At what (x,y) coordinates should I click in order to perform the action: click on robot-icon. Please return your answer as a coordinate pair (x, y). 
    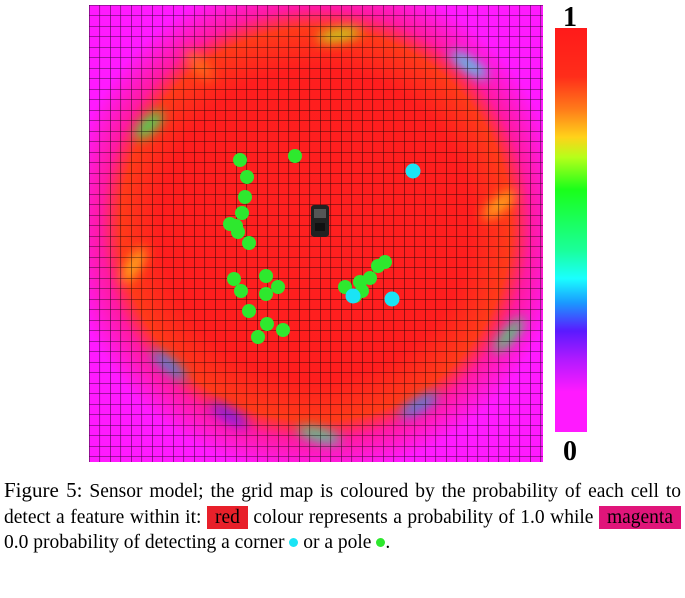
    Looking at the image, I should click on (320, 221).